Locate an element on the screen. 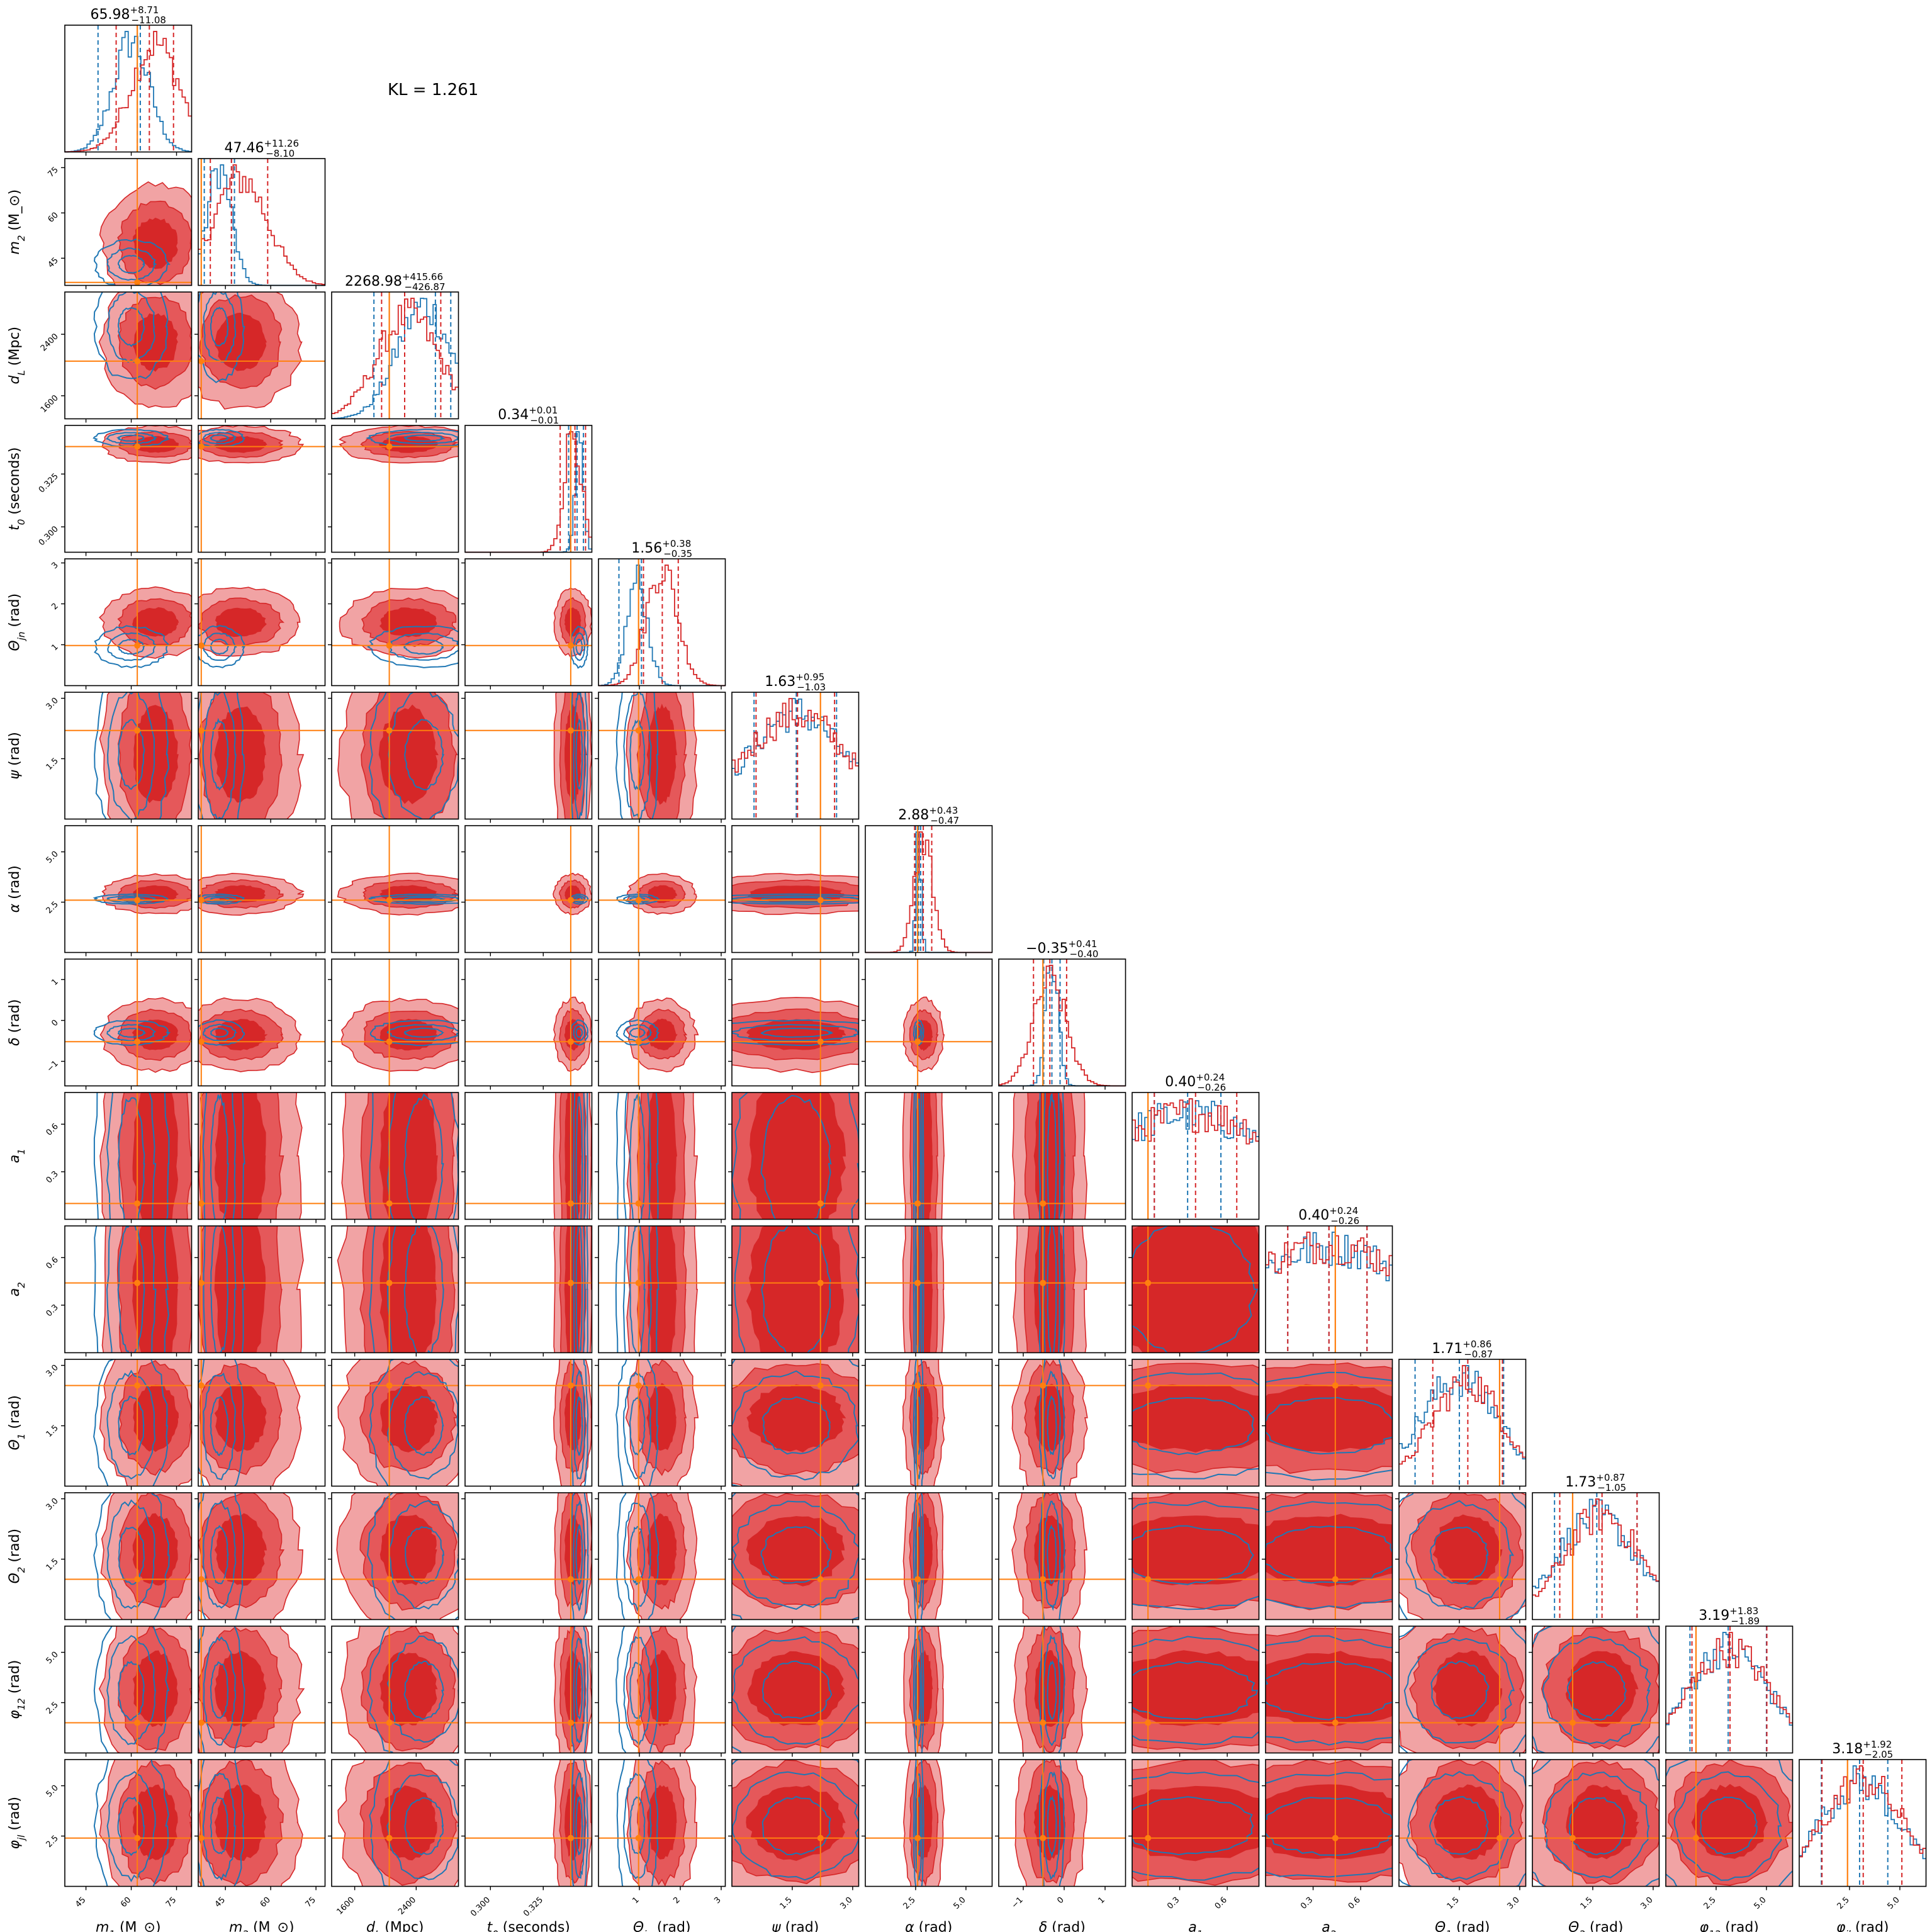  panel-a1-vs-thetajn is located at coordinates (662, 1156).